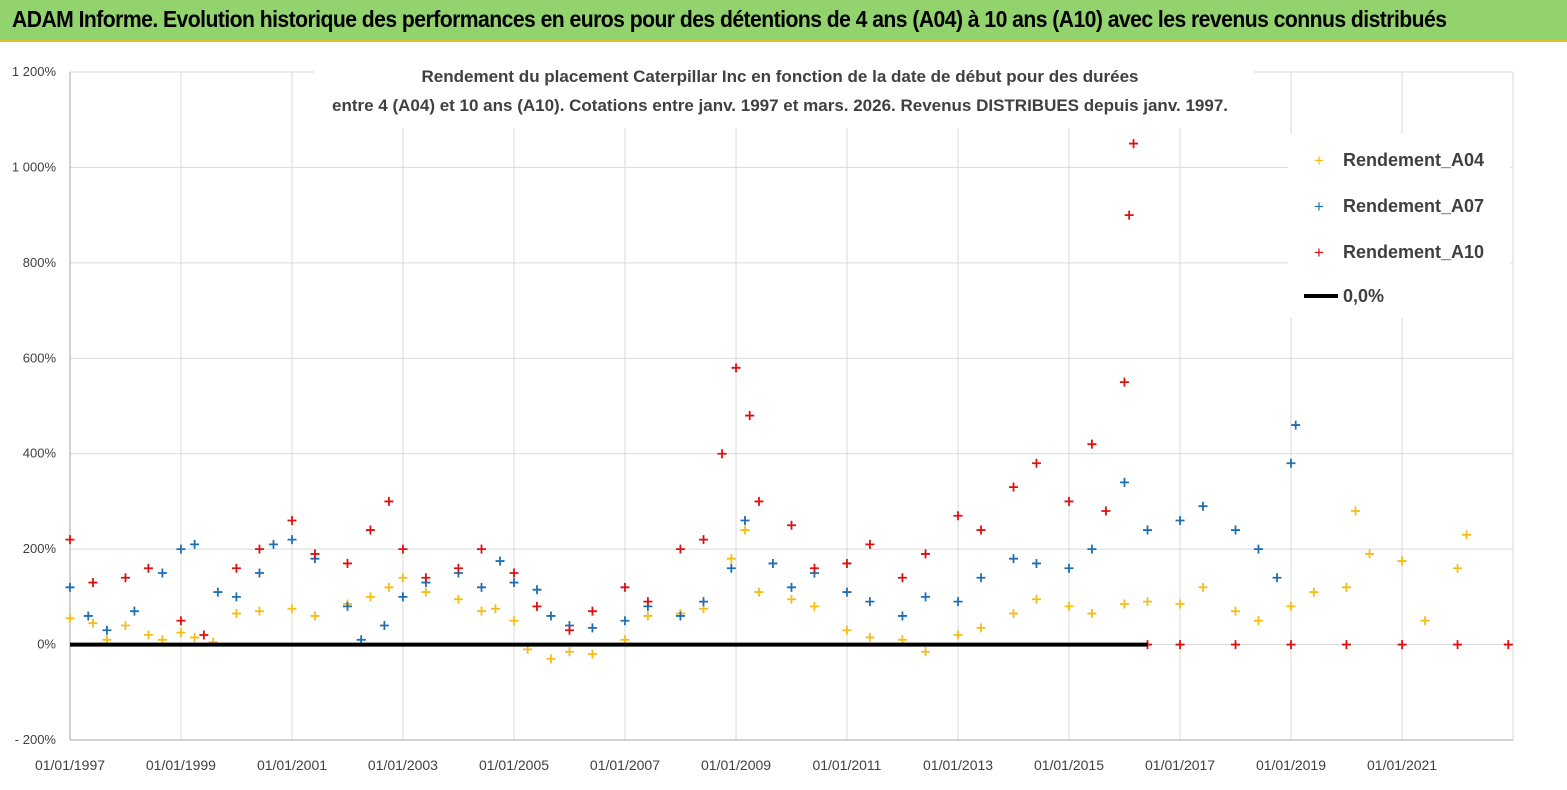  Describe the element at coordinates (40, 357) in the screenshot. I see `y-tick-label: 600%` at that location.